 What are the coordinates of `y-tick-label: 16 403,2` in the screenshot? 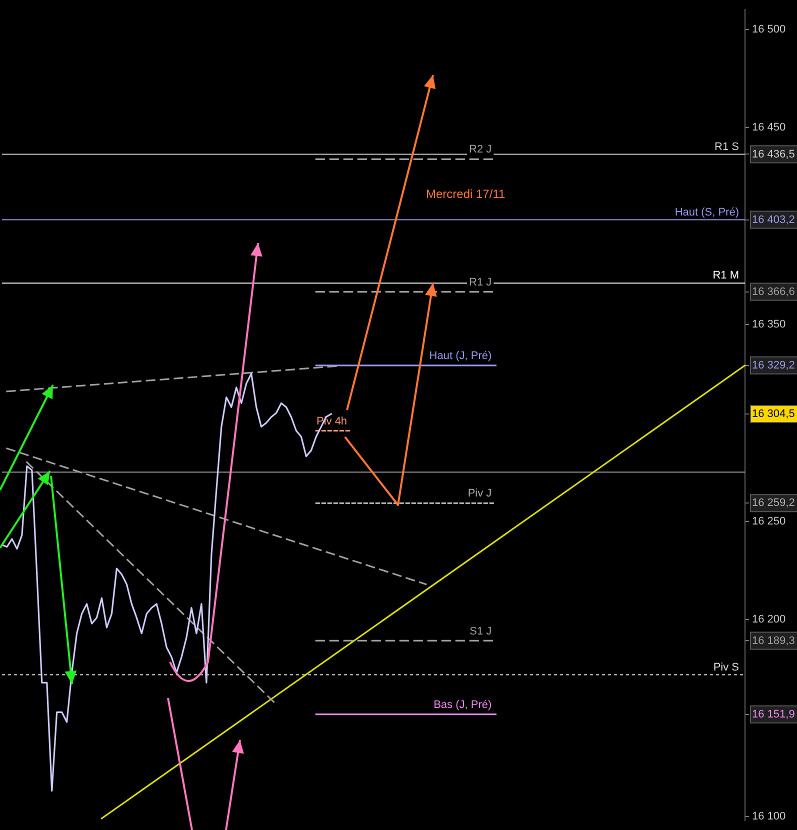 It's located at (773, 220).